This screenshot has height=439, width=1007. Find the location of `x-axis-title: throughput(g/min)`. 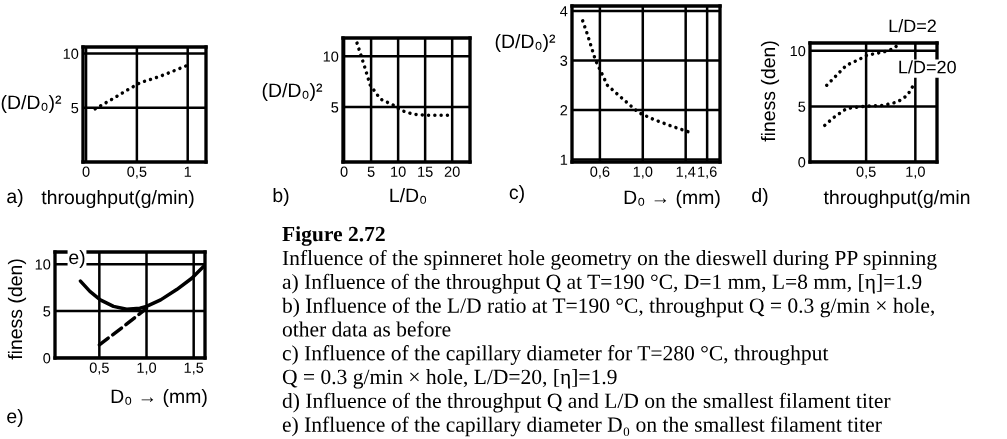

x-axis-title: throughput(g/min) is located at coordinates (117, 199).